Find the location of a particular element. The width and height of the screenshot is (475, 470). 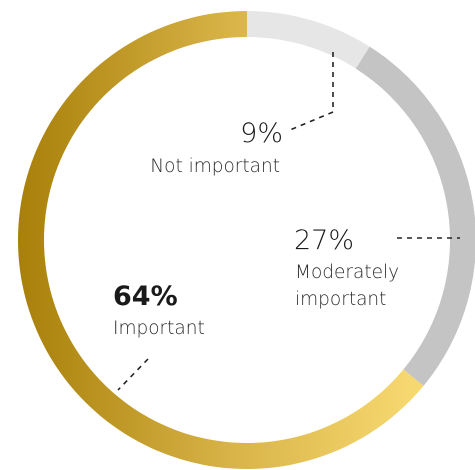

slice-label-moderately-important-line1: Moderately is located at coordinates (347, 272).